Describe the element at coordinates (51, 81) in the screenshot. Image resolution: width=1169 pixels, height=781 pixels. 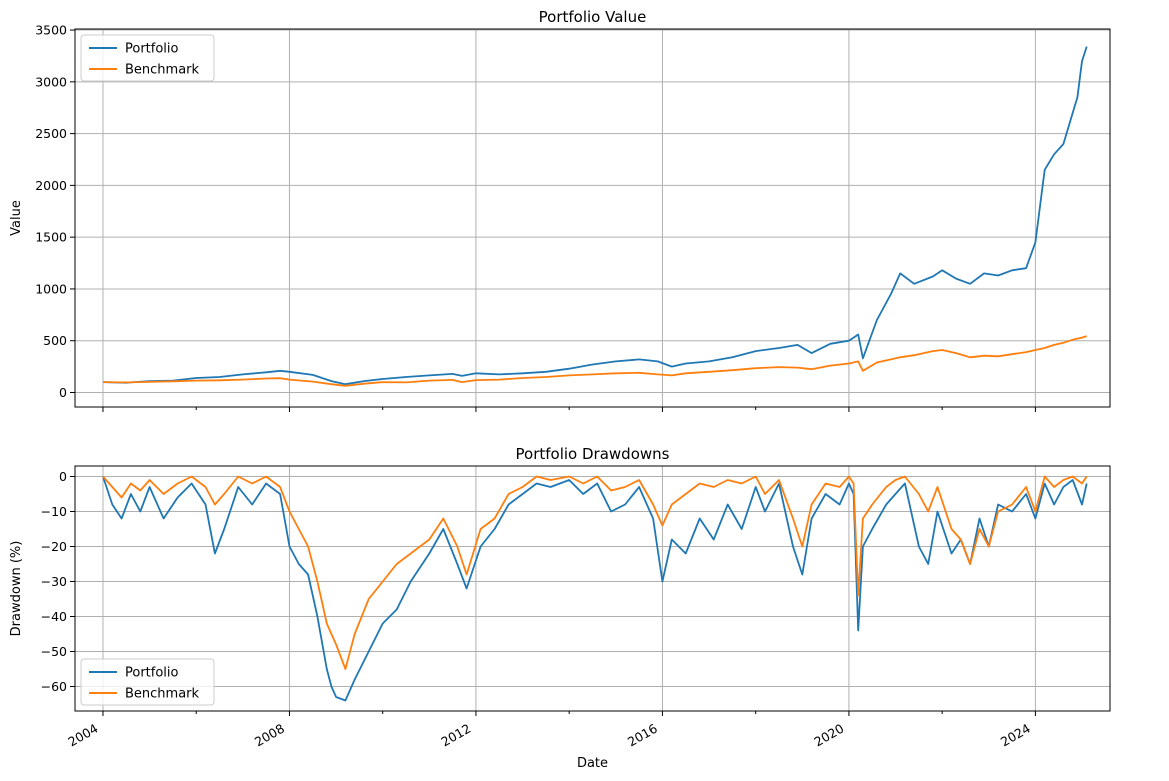
I see `y-tick-label: 3000` at that location.